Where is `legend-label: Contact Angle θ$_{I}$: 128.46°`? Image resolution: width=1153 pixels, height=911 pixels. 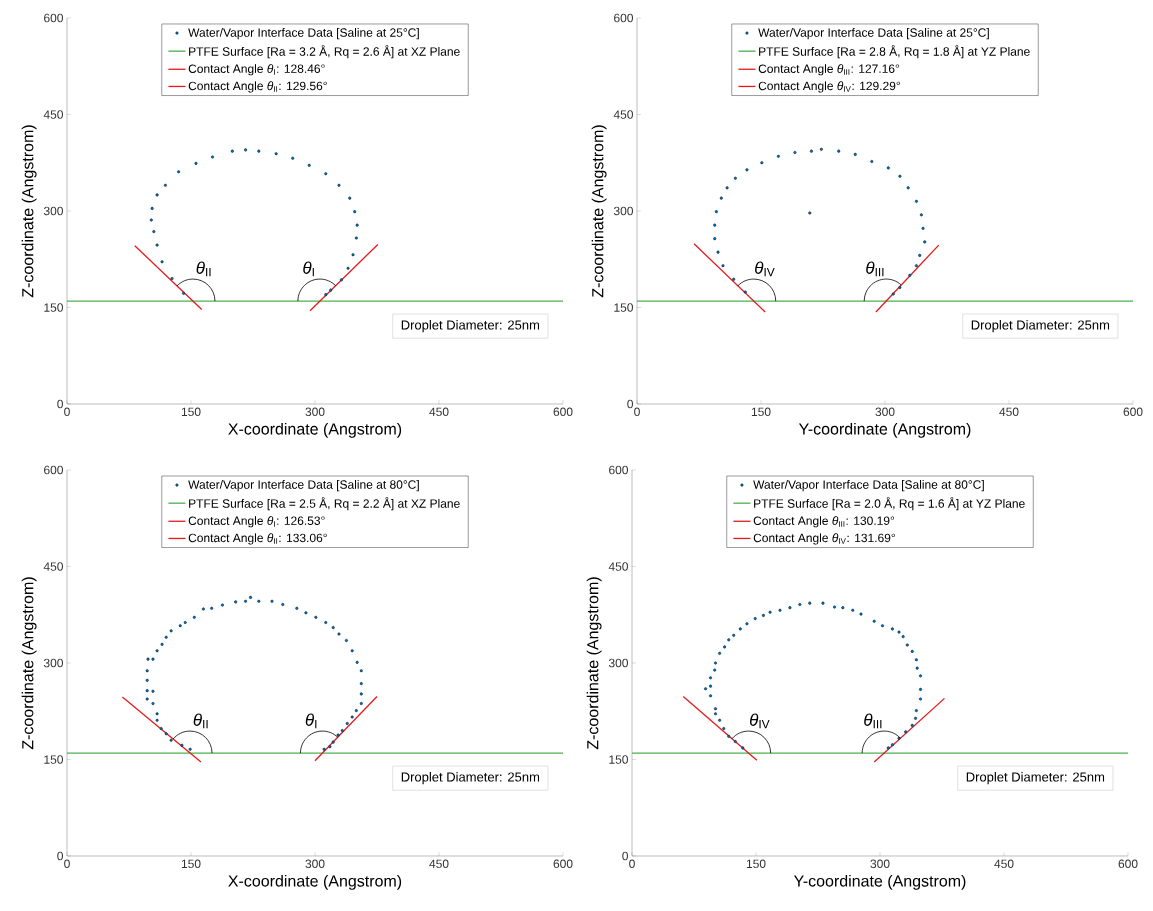 legend-label: Contact Angle θ$_{I}$: 128.46° is located at coordinates (256, 70).